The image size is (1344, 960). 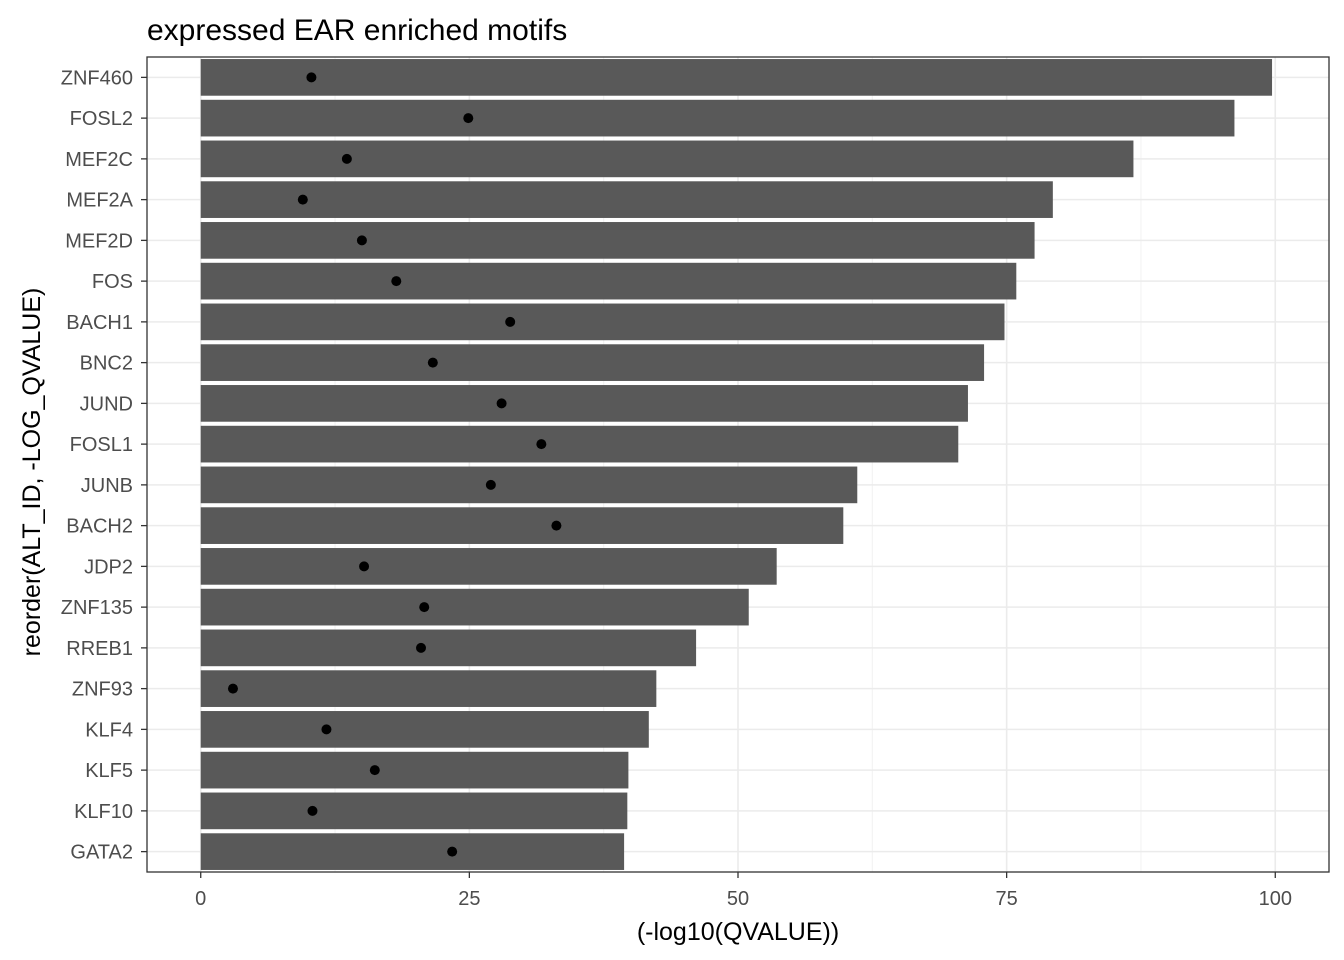 What do you see at coordinates (32, 472) in the screenshot?
I see `y-axis-title: reorder(ALT_ID, -LOG_QVALUE)` at bounding box center [32, 472].